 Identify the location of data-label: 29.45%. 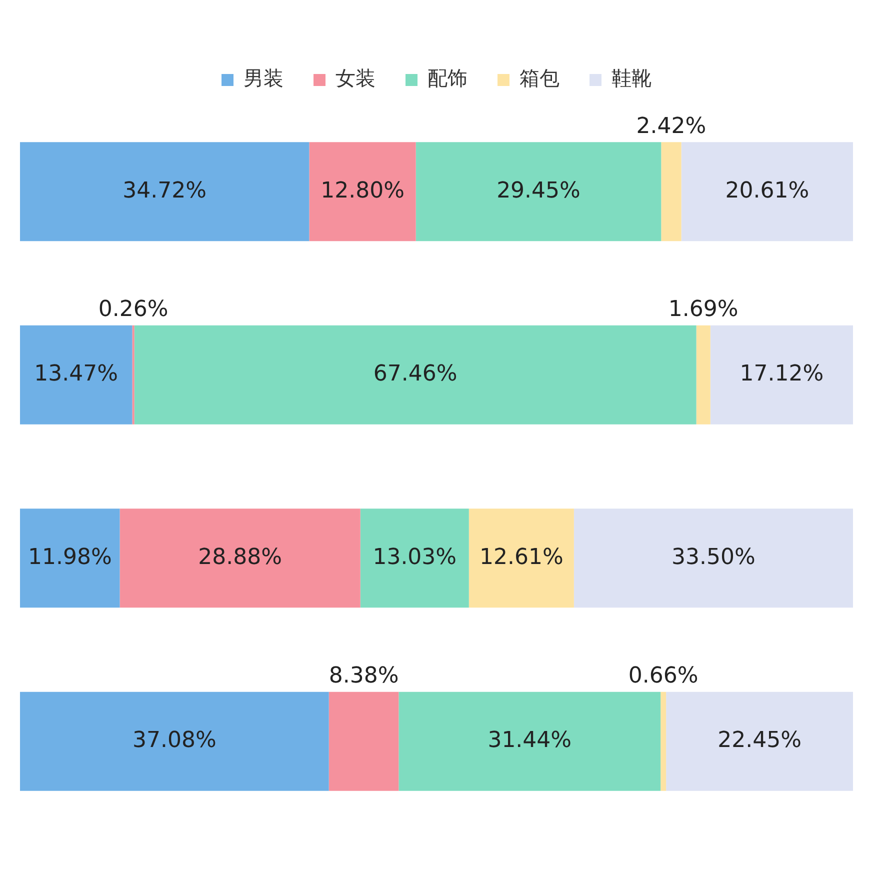
(538, 191).